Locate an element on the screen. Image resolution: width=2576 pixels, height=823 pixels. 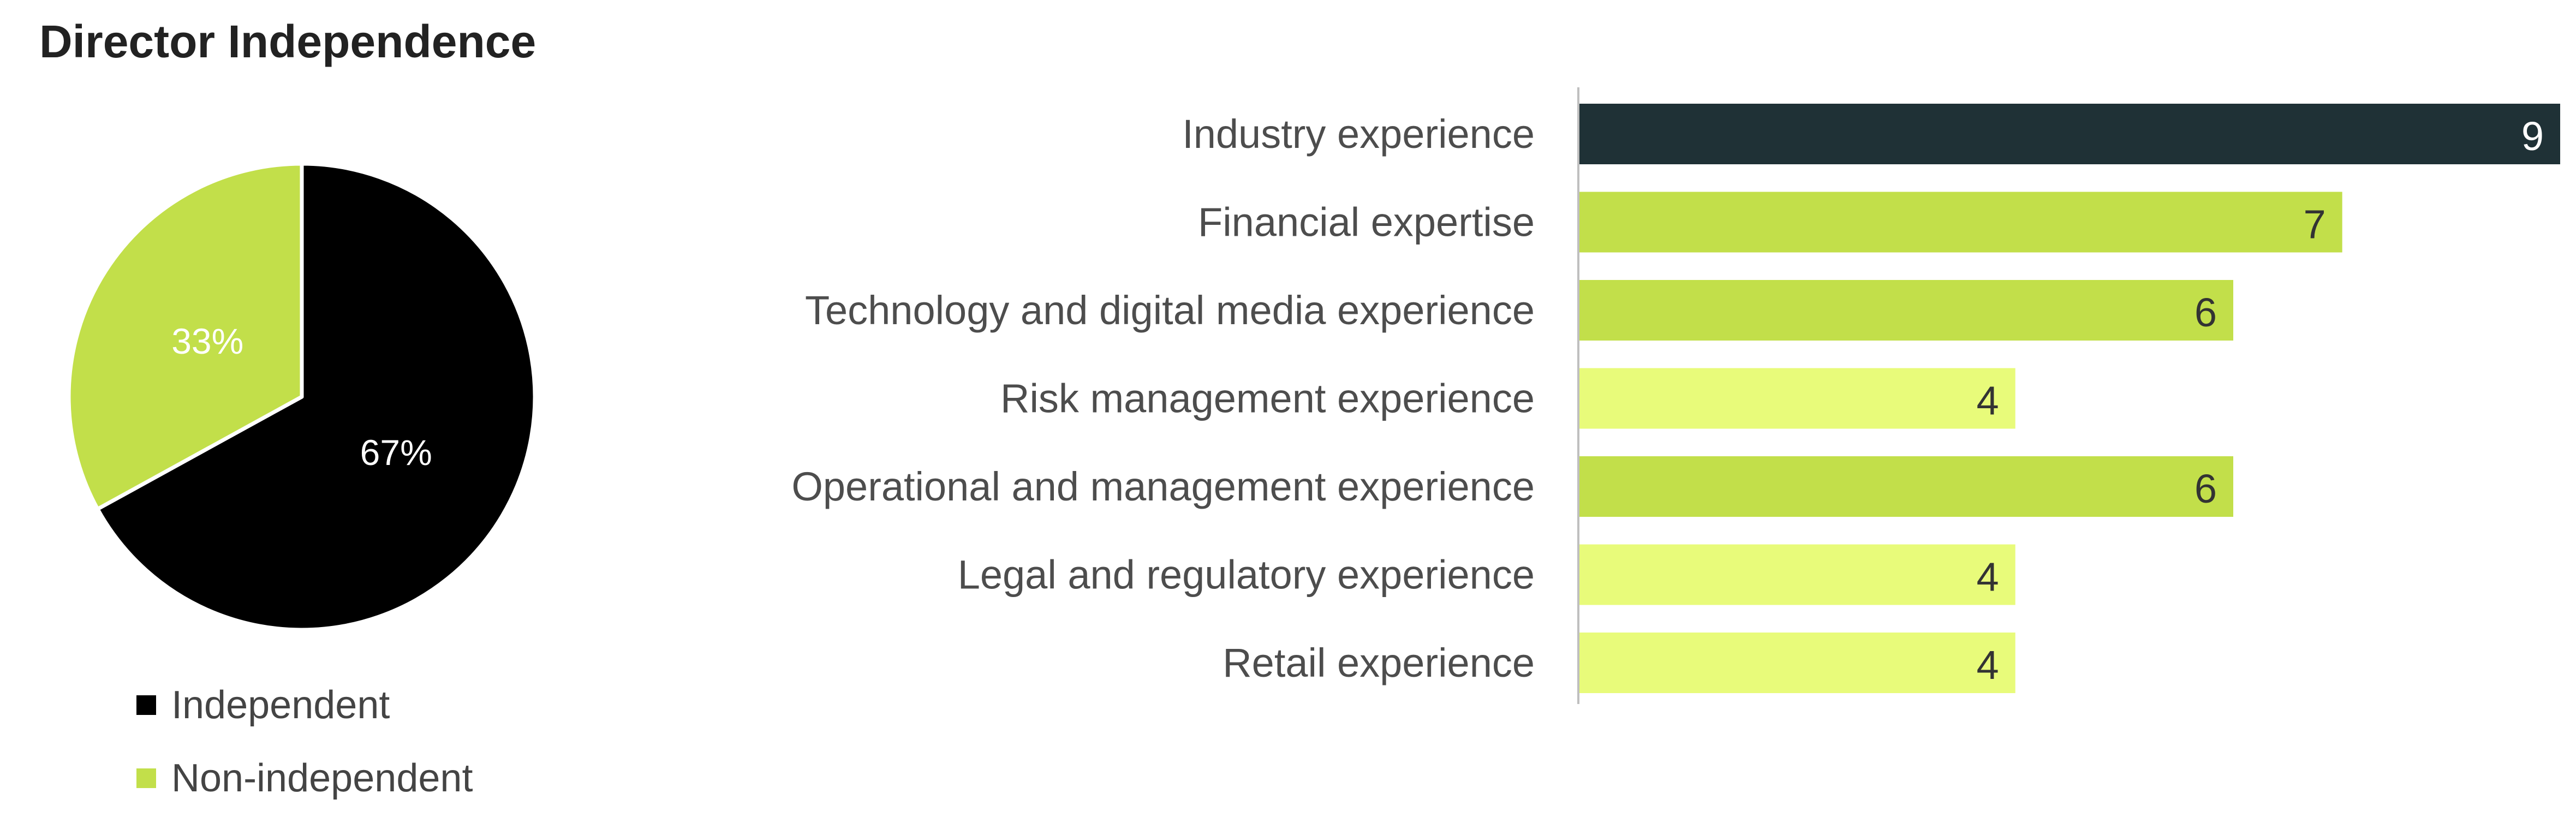
data-label-retail-experience: 4 is located at coordinates (1988, 665).